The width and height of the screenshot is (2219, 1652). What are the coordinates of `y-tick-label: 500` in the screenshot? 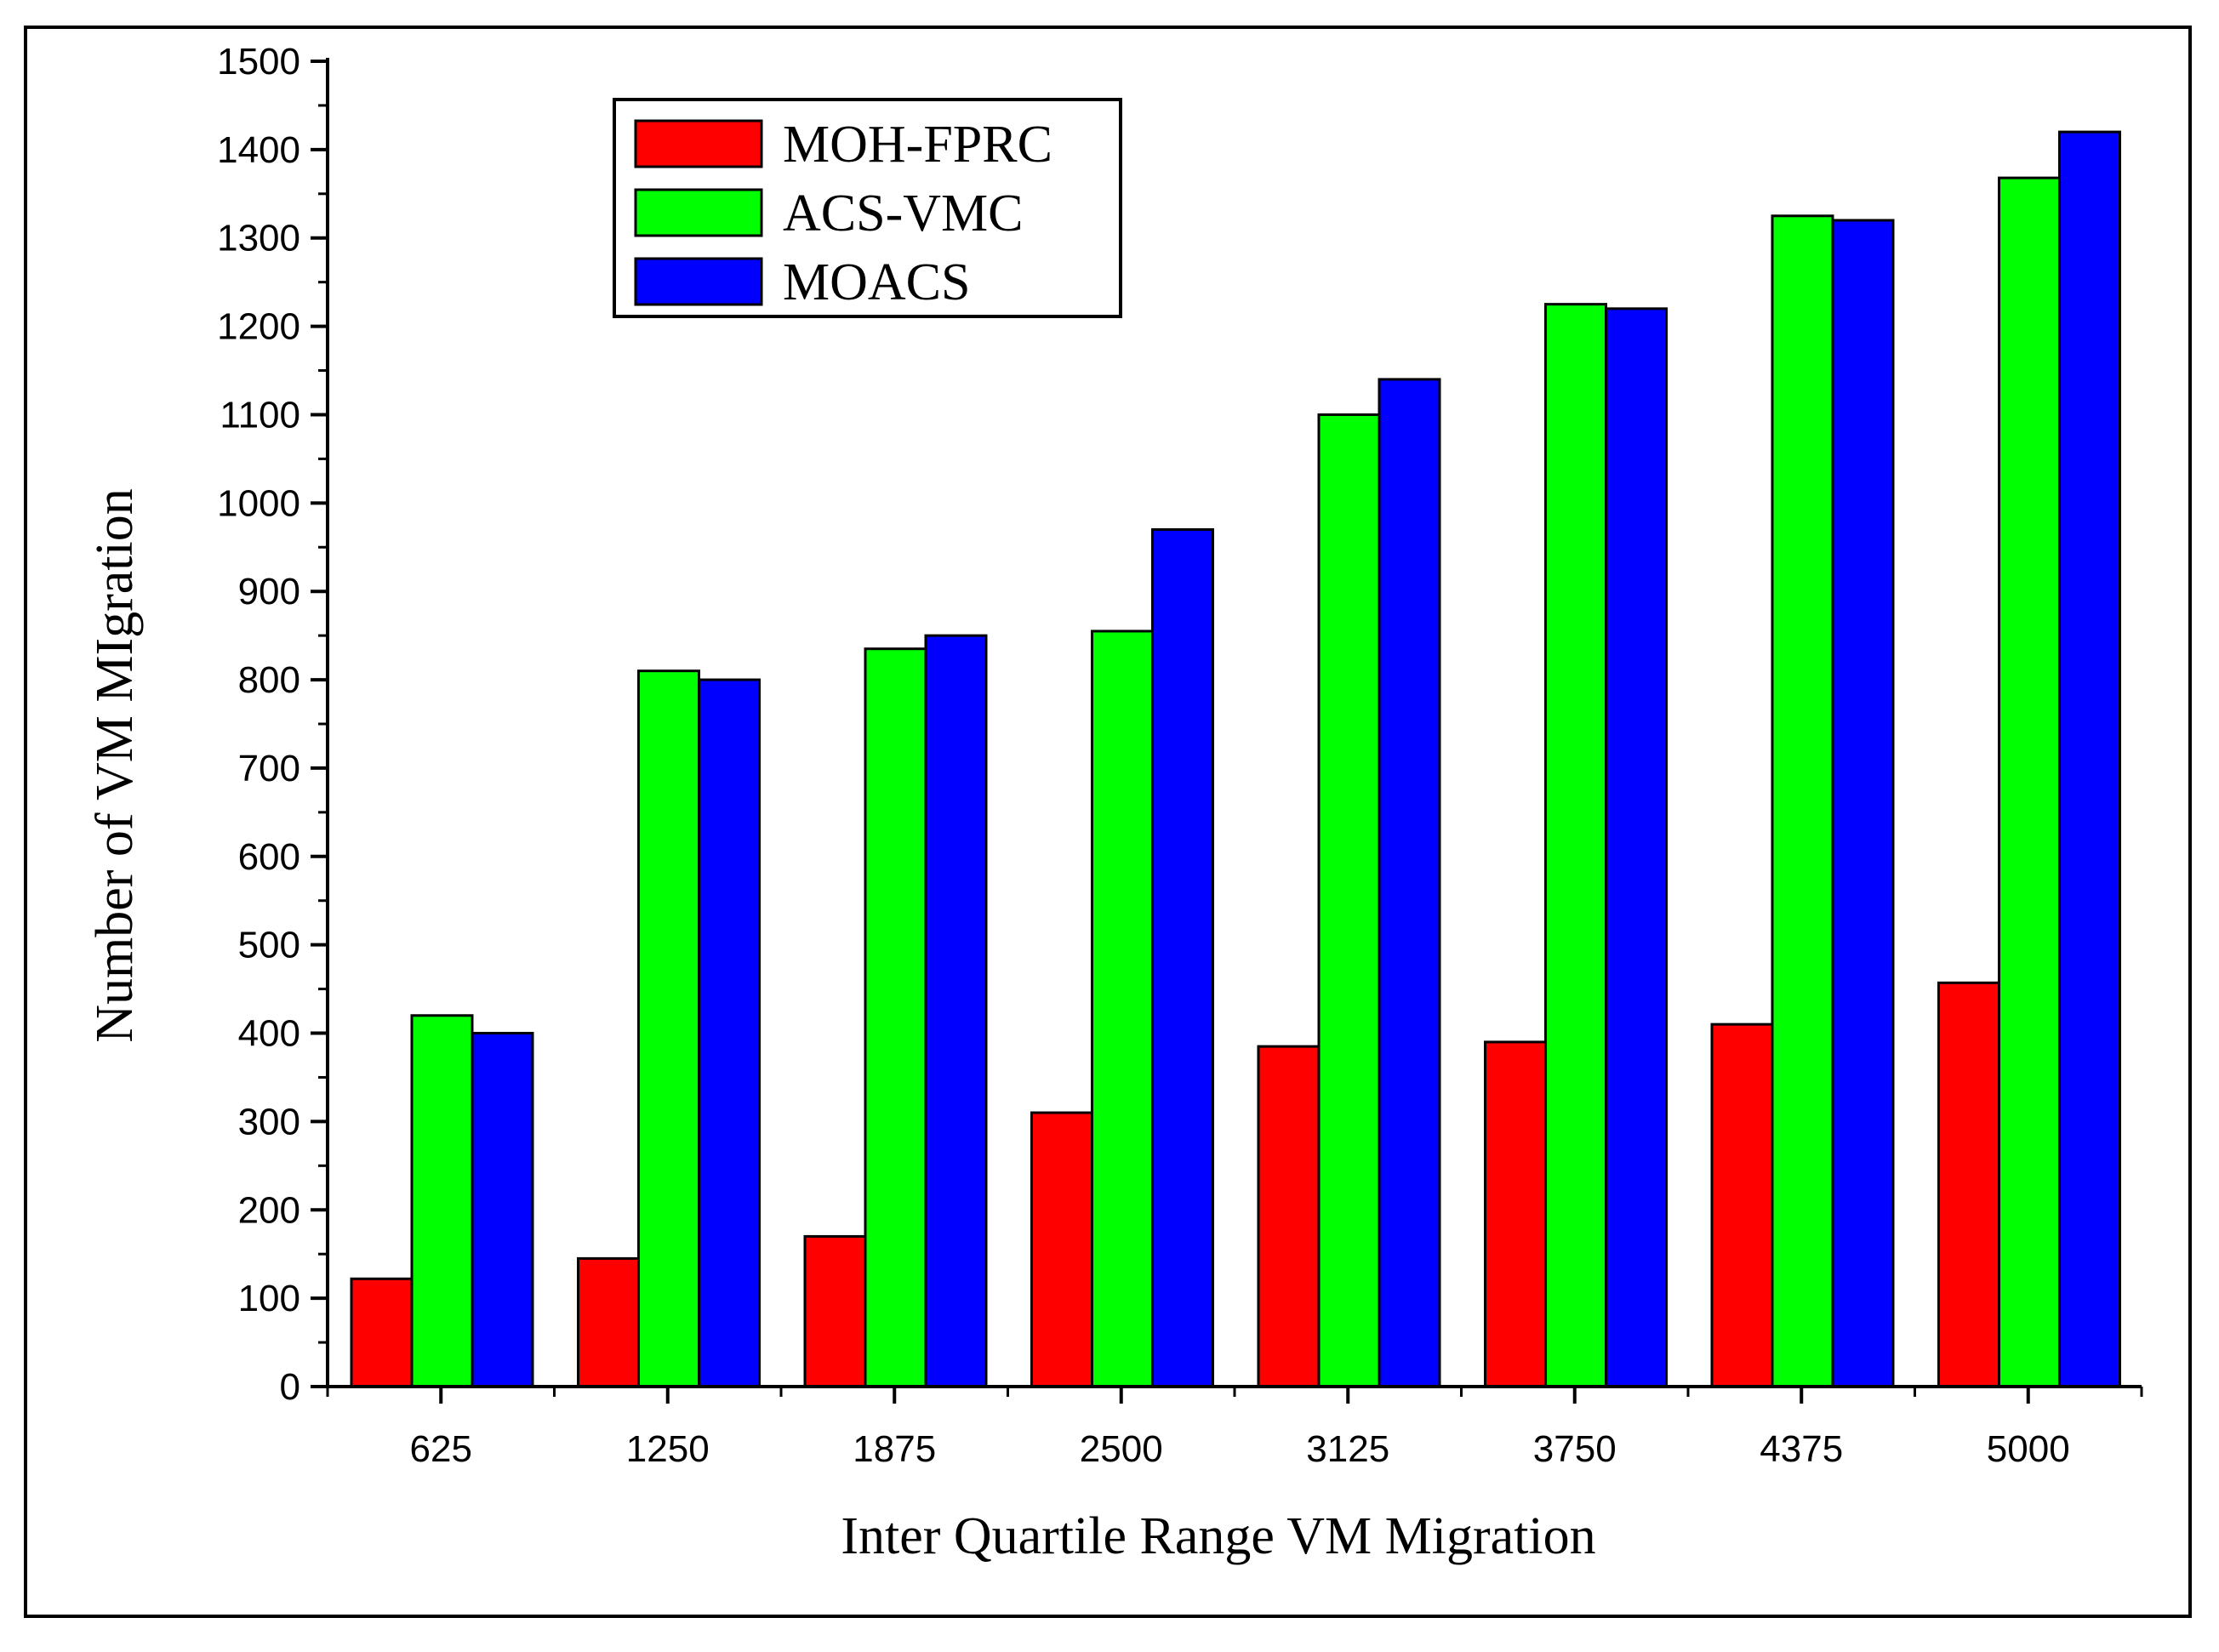 It's located at (269, 945).